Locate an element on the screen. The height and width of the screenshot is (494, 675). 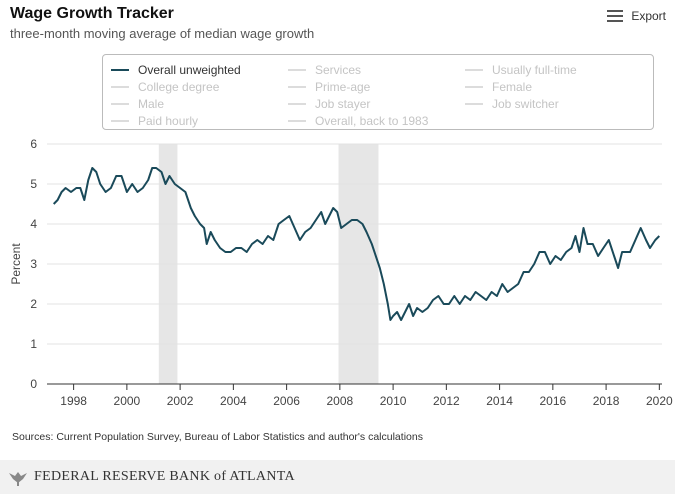
legend-label: Overall unweighted is located at coordinates (189, 70).